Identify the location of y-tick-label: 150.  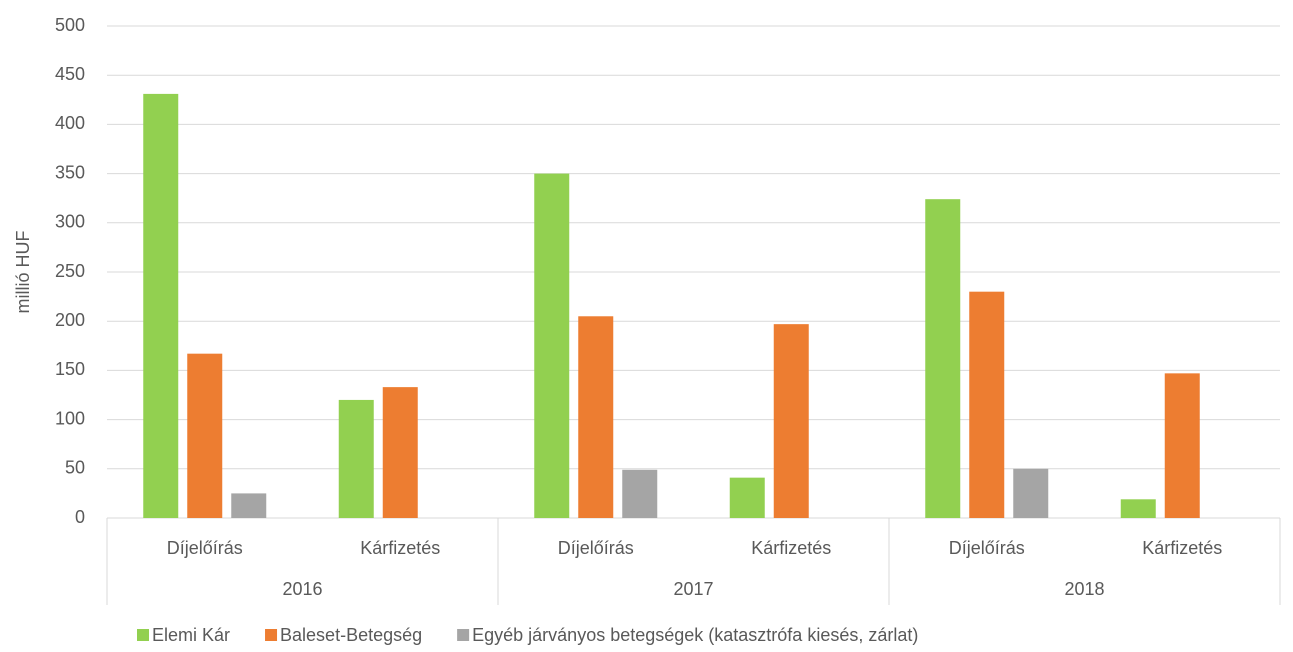
(70, 369).